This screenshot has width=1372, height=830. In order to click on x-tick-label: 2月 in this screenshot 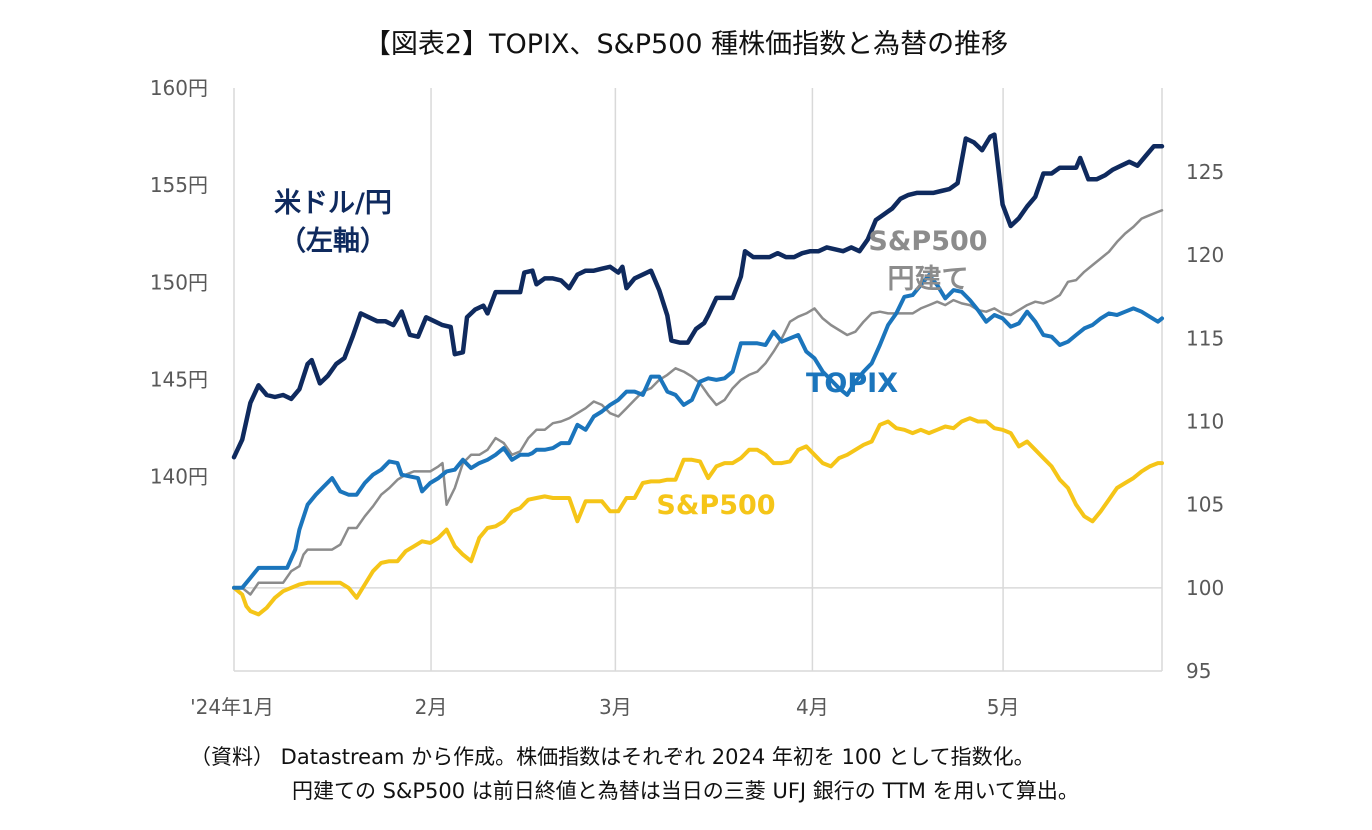, I will do `click(431, 707)`.